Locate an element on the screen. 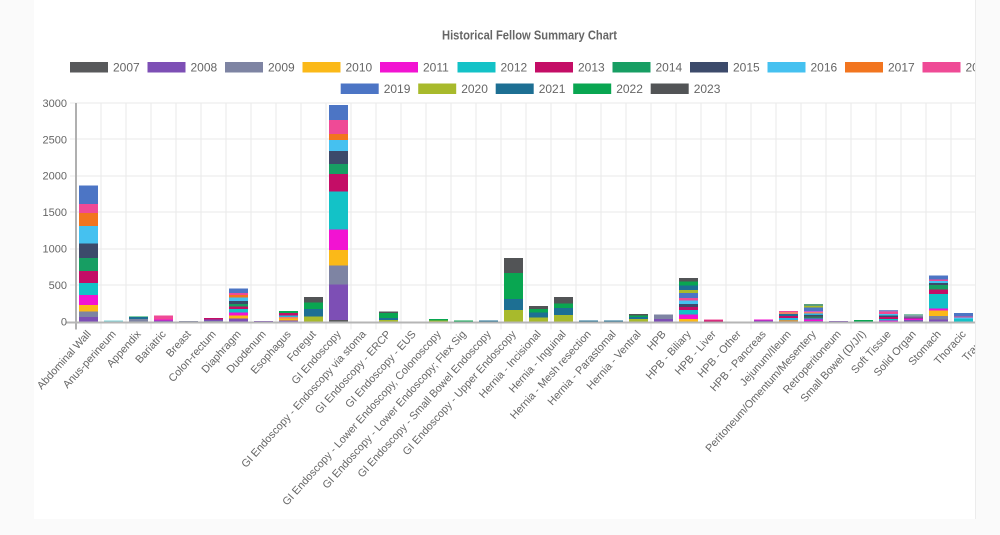 The height and width of the screenshot is (535, 1000). svg-text: 2008 is located at coordinates (204, 68).